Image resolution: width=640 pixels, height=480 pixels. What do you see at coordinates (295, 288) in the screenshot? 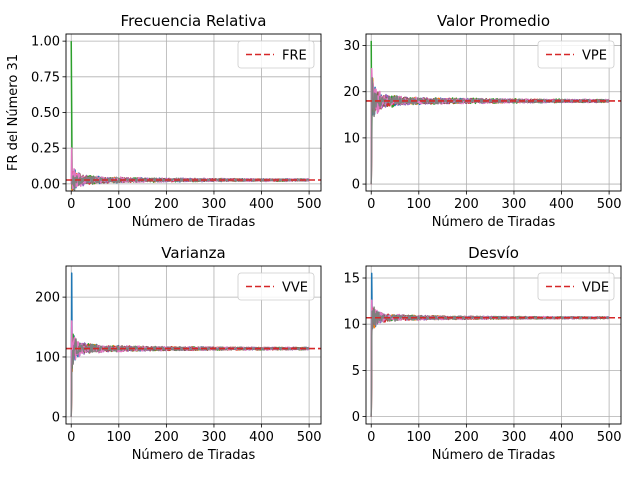
I see `legend-label: VVE` at bounding box center [295, 288].